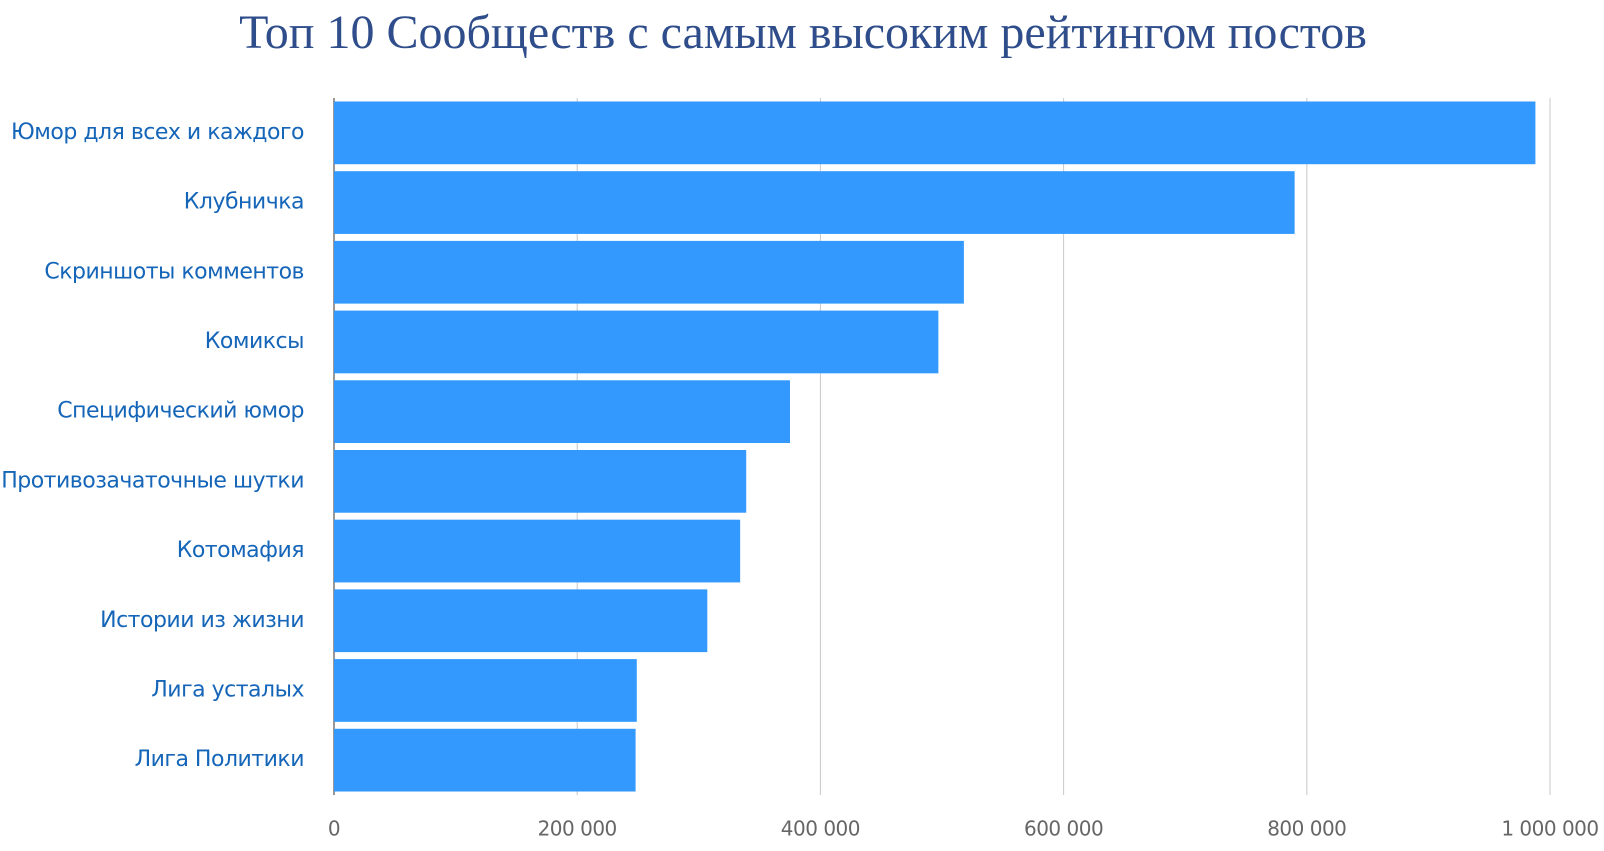 The image size is (1604, 851). What do you see at coordinates (1063, 829) in the screenshot?
I see `x-tick-label: 600 000` at bounding box center [1063, 829].